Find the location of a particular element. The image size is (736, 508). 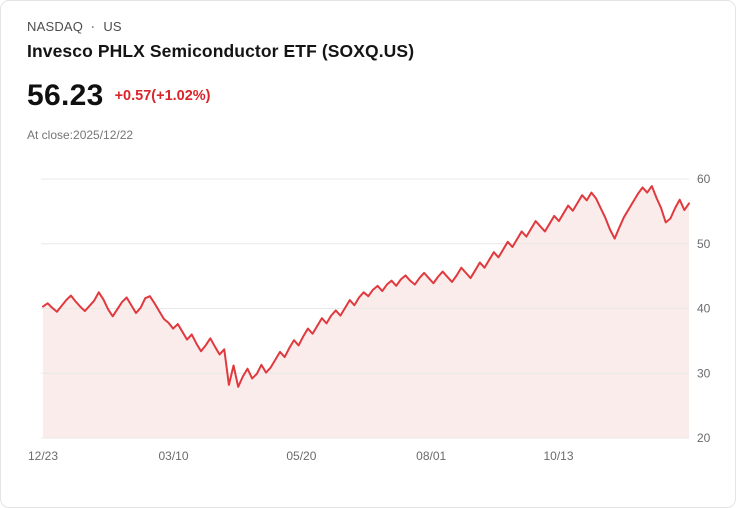

exchange-label: NASDAQ is located at coordinates (55, 26).